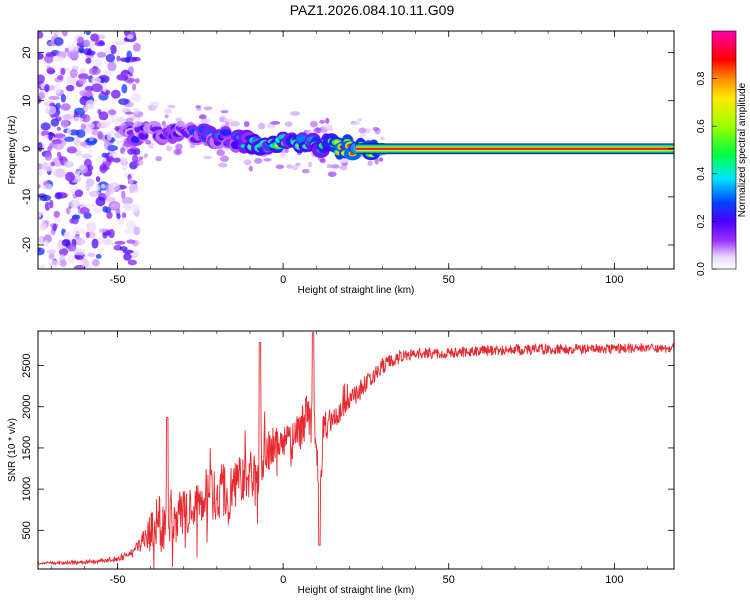  I want to click on bottom-x-axis-label: Height of straight line (km), so click(356, 590).